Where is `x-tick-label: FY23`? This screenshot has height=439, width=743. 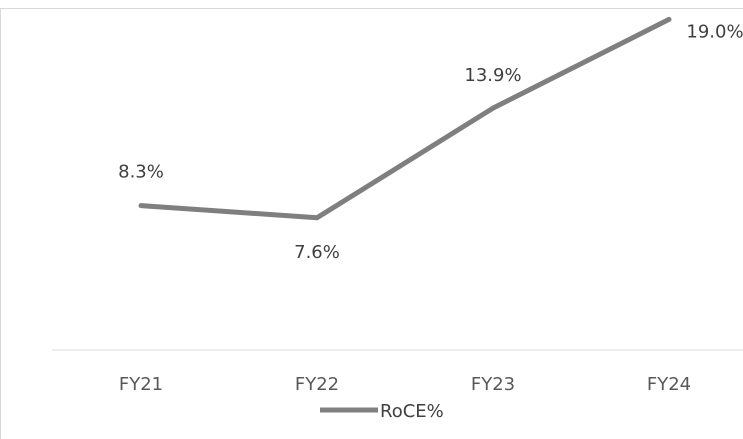 x-tick-label: FY23 is located at coordinates (493, 384).